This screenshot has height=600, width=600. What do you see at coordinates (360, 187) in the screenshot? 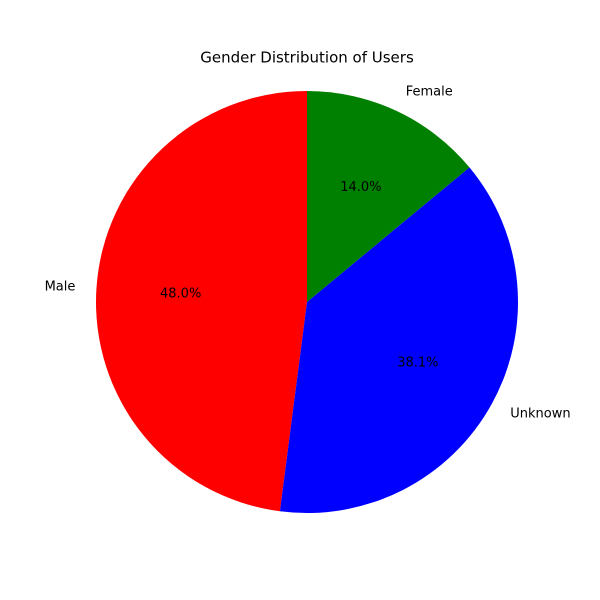
I see `value-label: 14.0%` at bounding box center [360, 187].